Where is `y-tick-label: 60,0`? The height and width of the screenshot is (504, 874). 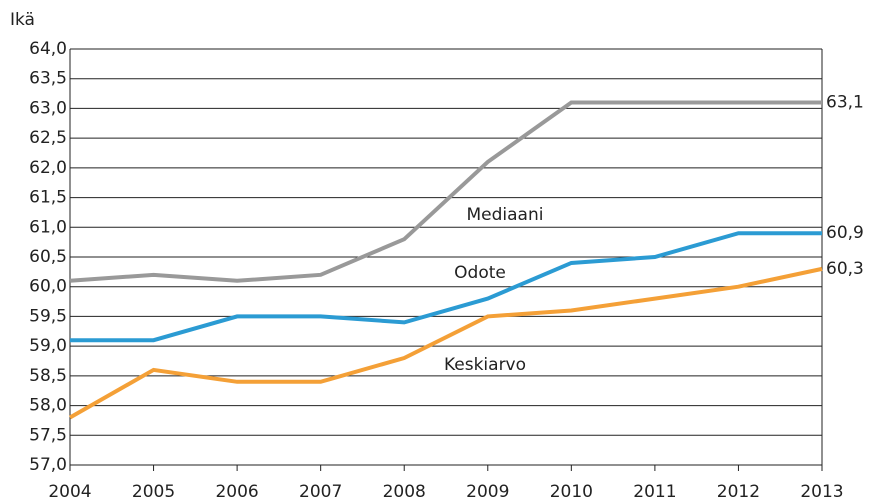 y-tick-label: 60,0 is located at coordinates (48, 287).